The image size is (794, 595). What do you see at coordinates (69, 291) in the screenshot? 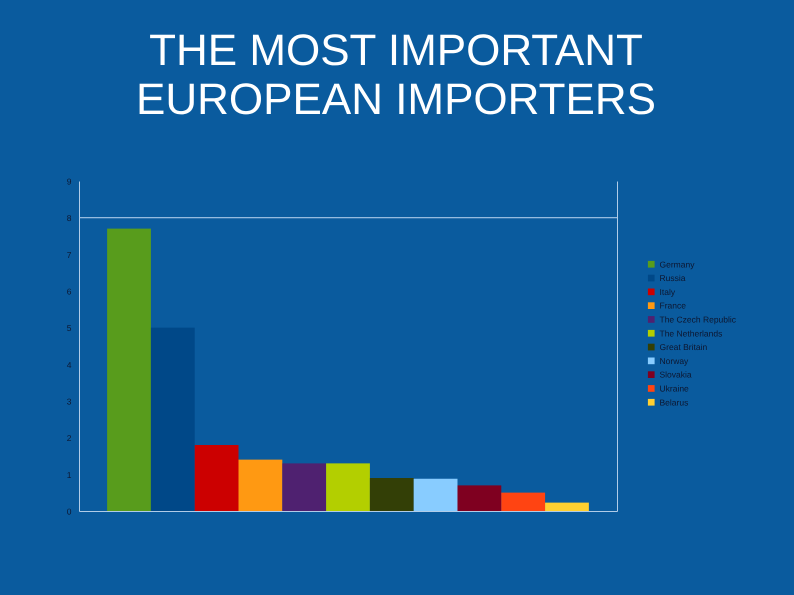
I see `y-tick-label: 6` at bounding box center [69, 291].